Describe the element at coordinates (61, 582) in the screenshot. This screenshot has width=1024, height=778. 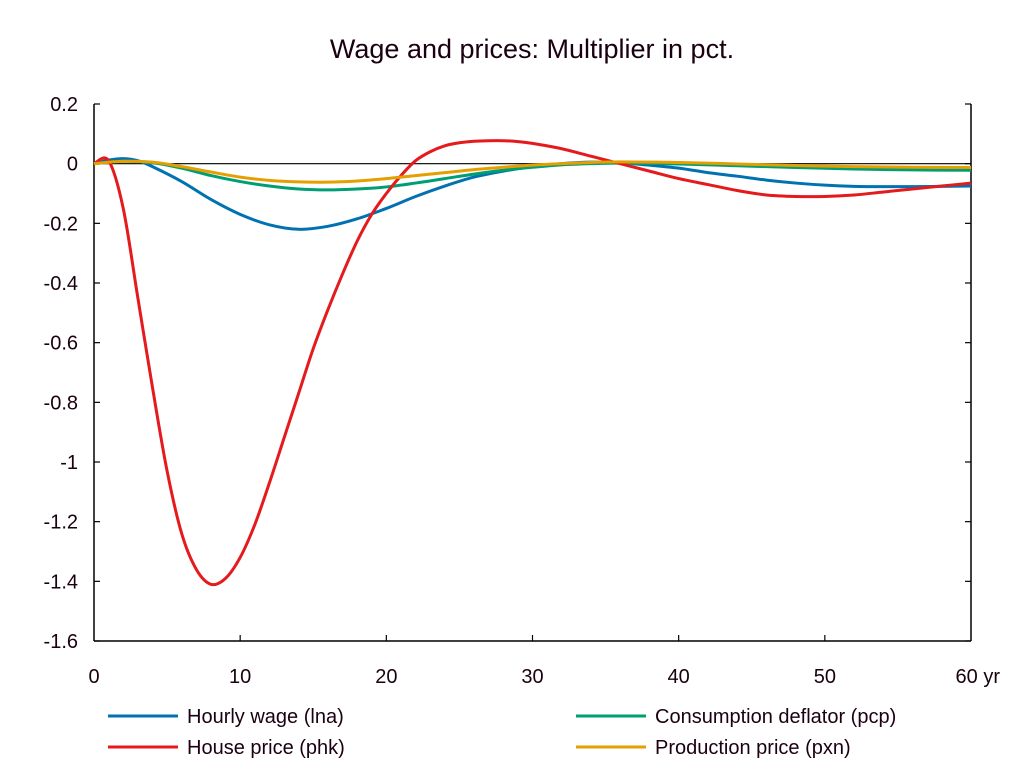
I see `y-tick-label: -1.4` at that location.